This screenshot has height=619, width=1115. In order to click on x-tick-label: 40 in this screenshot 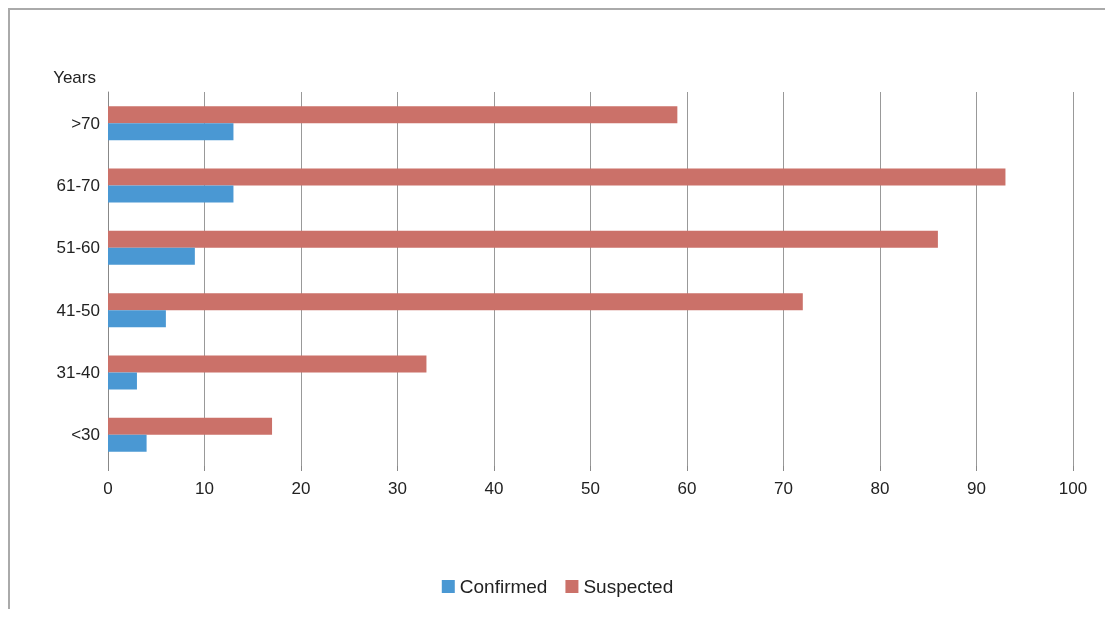, I will do `click(494, 488)`.